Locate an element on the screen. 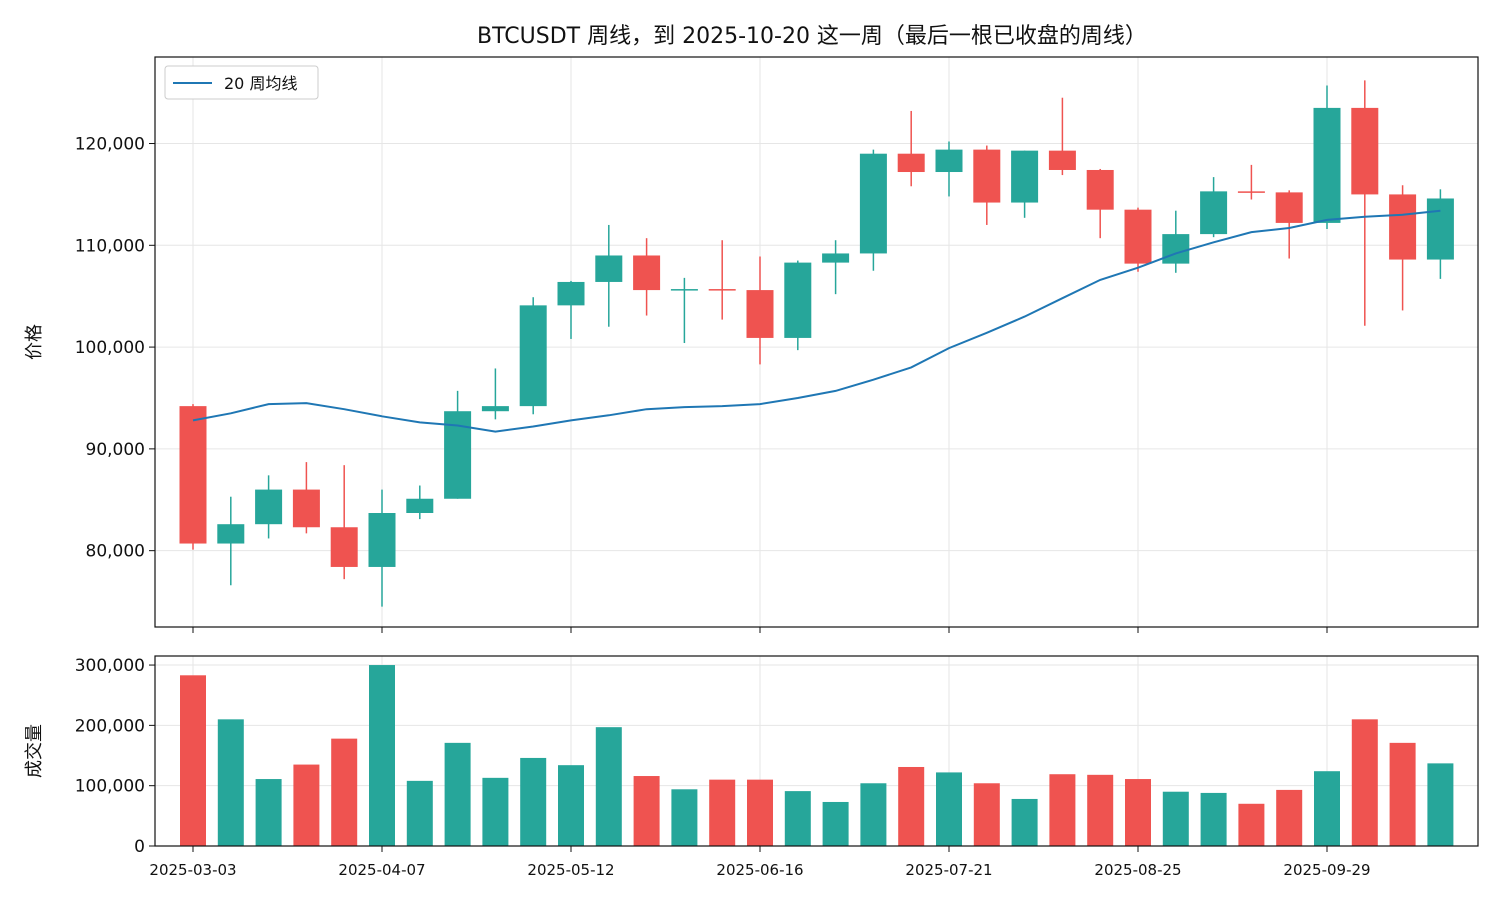 This screenshot has width=1500, height=904. volume-y-axis-label: 成交量 is located at coordinates (34, 751).